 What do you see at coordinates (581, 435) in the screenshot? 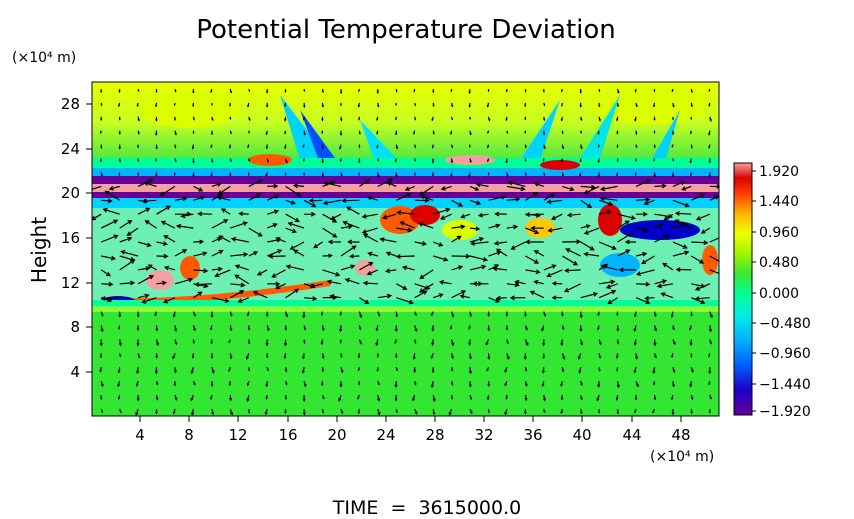
I see `x-tick-label: 40` at bounding box center [581, 435].